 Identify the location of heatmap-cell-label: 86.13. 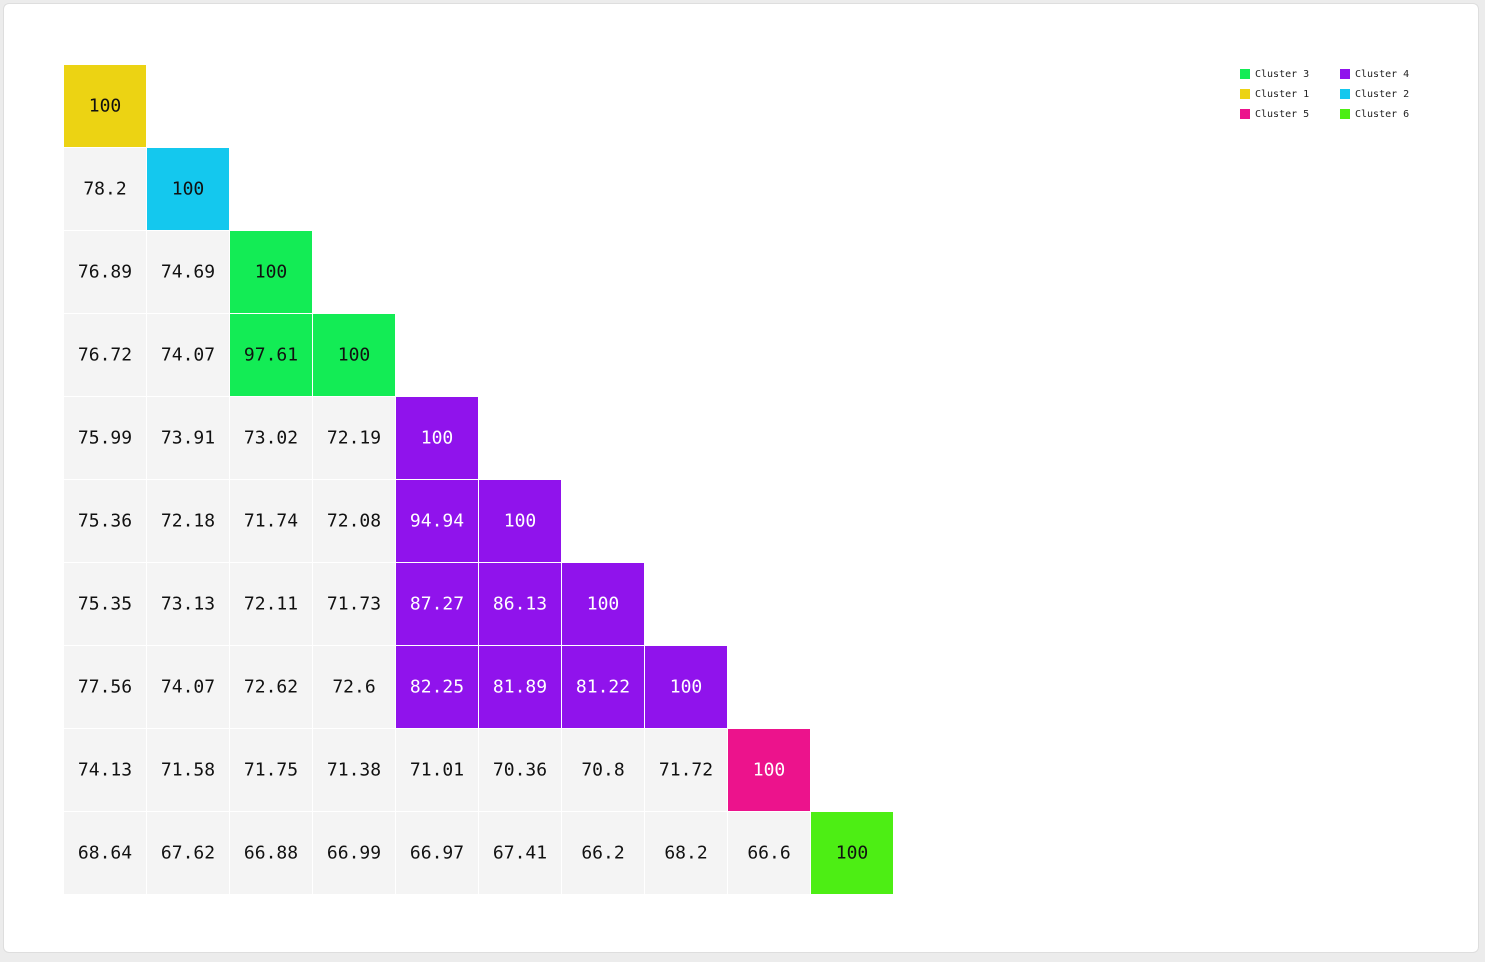
(520, 604).